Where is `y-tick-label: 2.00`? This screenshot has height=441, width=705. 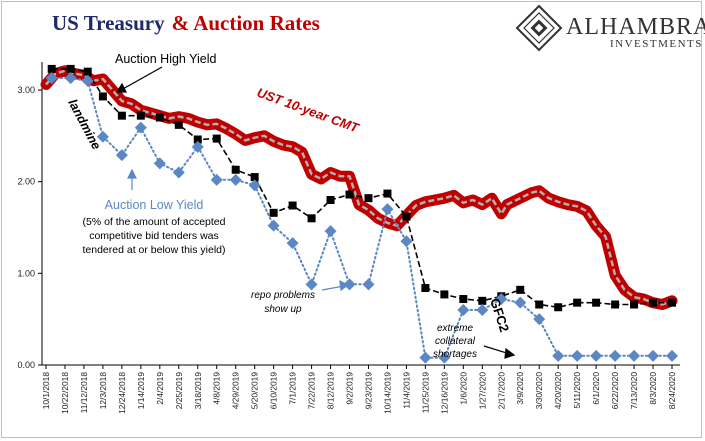 y-tick-label: 2.00 is located at coordinates (26, 182).